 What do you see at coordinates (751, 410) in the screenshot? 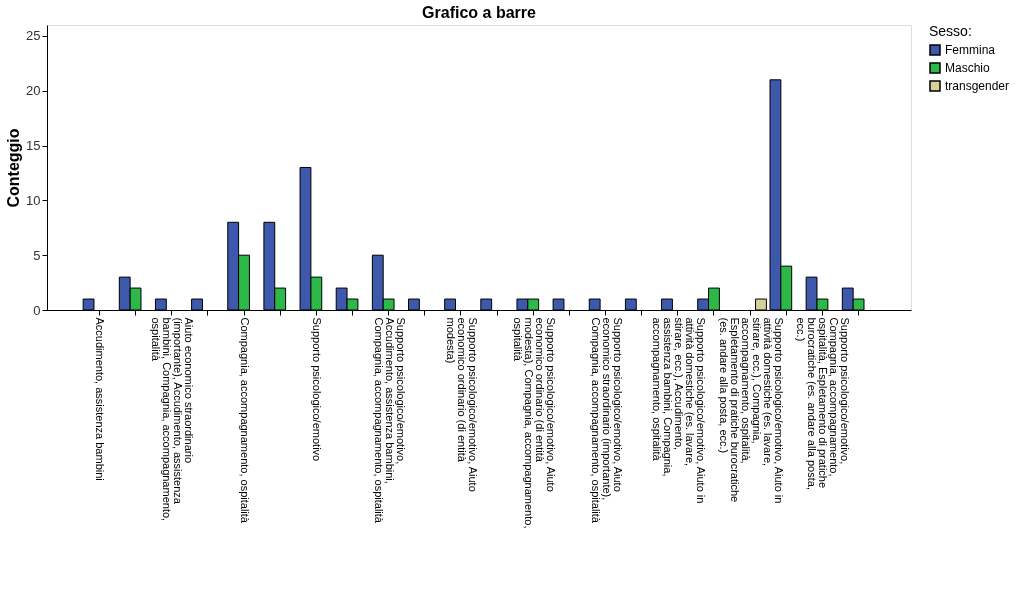
I see `x-tick-label: Supporto psicologico/emotivo, Aiuto in attività domestiche (es. lavare, stirare, ecc.), Compagnia, accompagnamento, ospitalità, Espletamento di pratiche burocratiche (es. andare alla posta, ecc.)` at bounding box center [751, 410].